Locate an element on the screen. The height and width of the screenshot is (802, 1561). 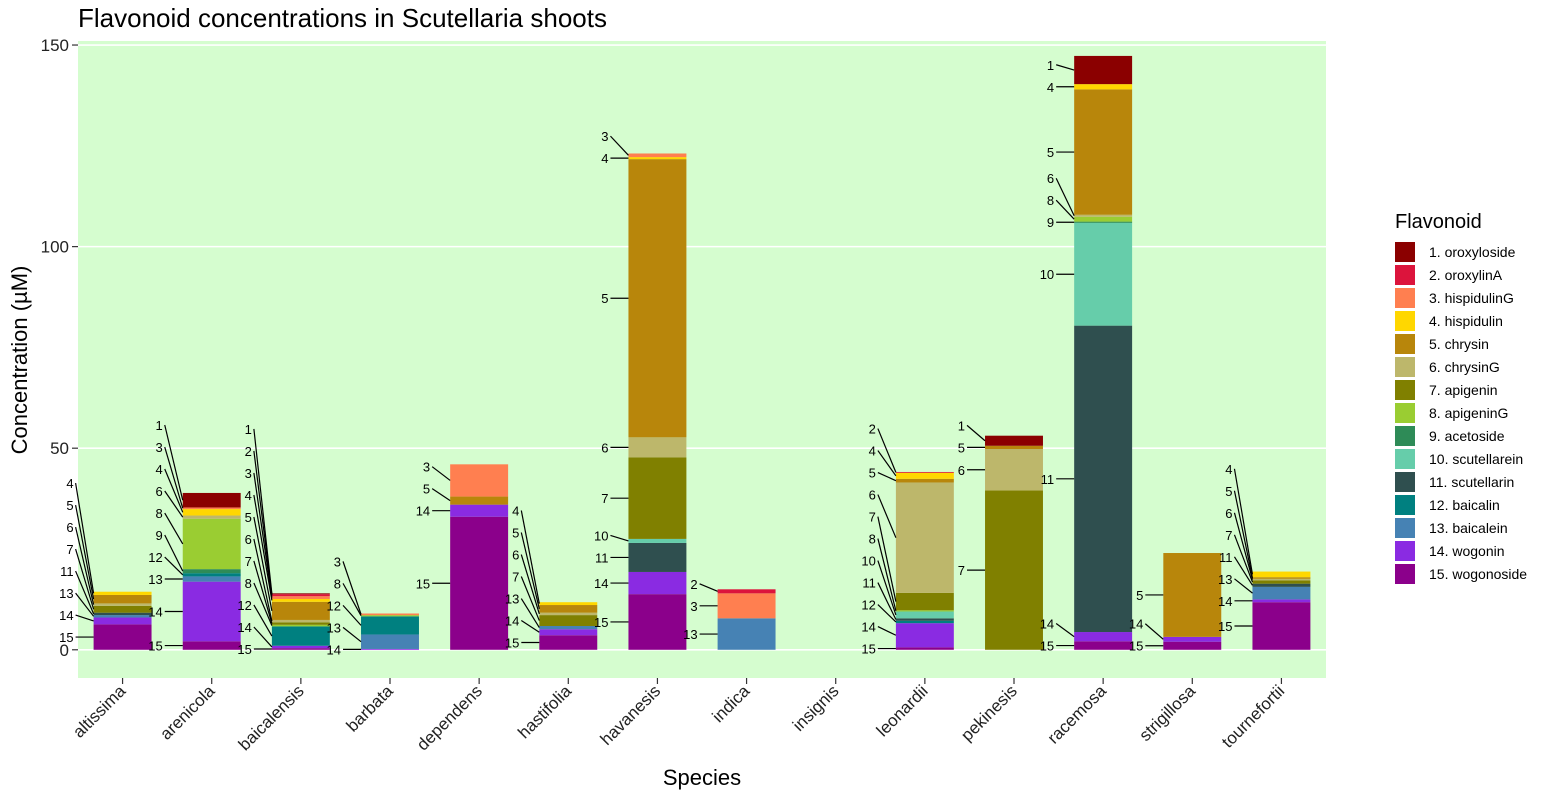
segment-label: 2 is located at coordinates (872, 429).